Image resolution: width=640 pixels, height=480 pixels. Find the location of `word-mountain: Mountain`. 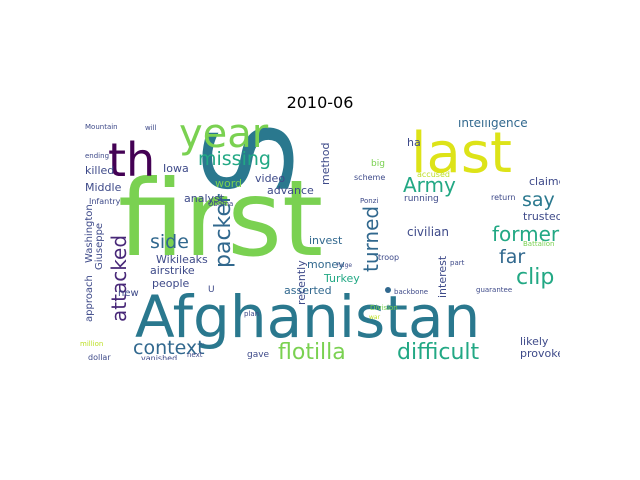

word-mountain: Mountain is located at coordinates (101, 127).